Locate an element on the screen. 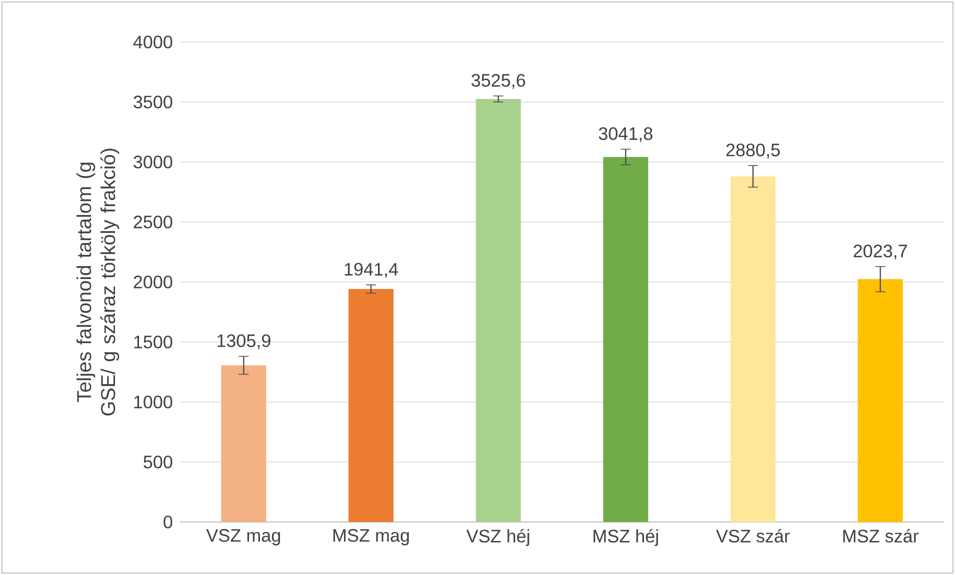  data-label: 3525,6 is located at coordinates (498, 81).